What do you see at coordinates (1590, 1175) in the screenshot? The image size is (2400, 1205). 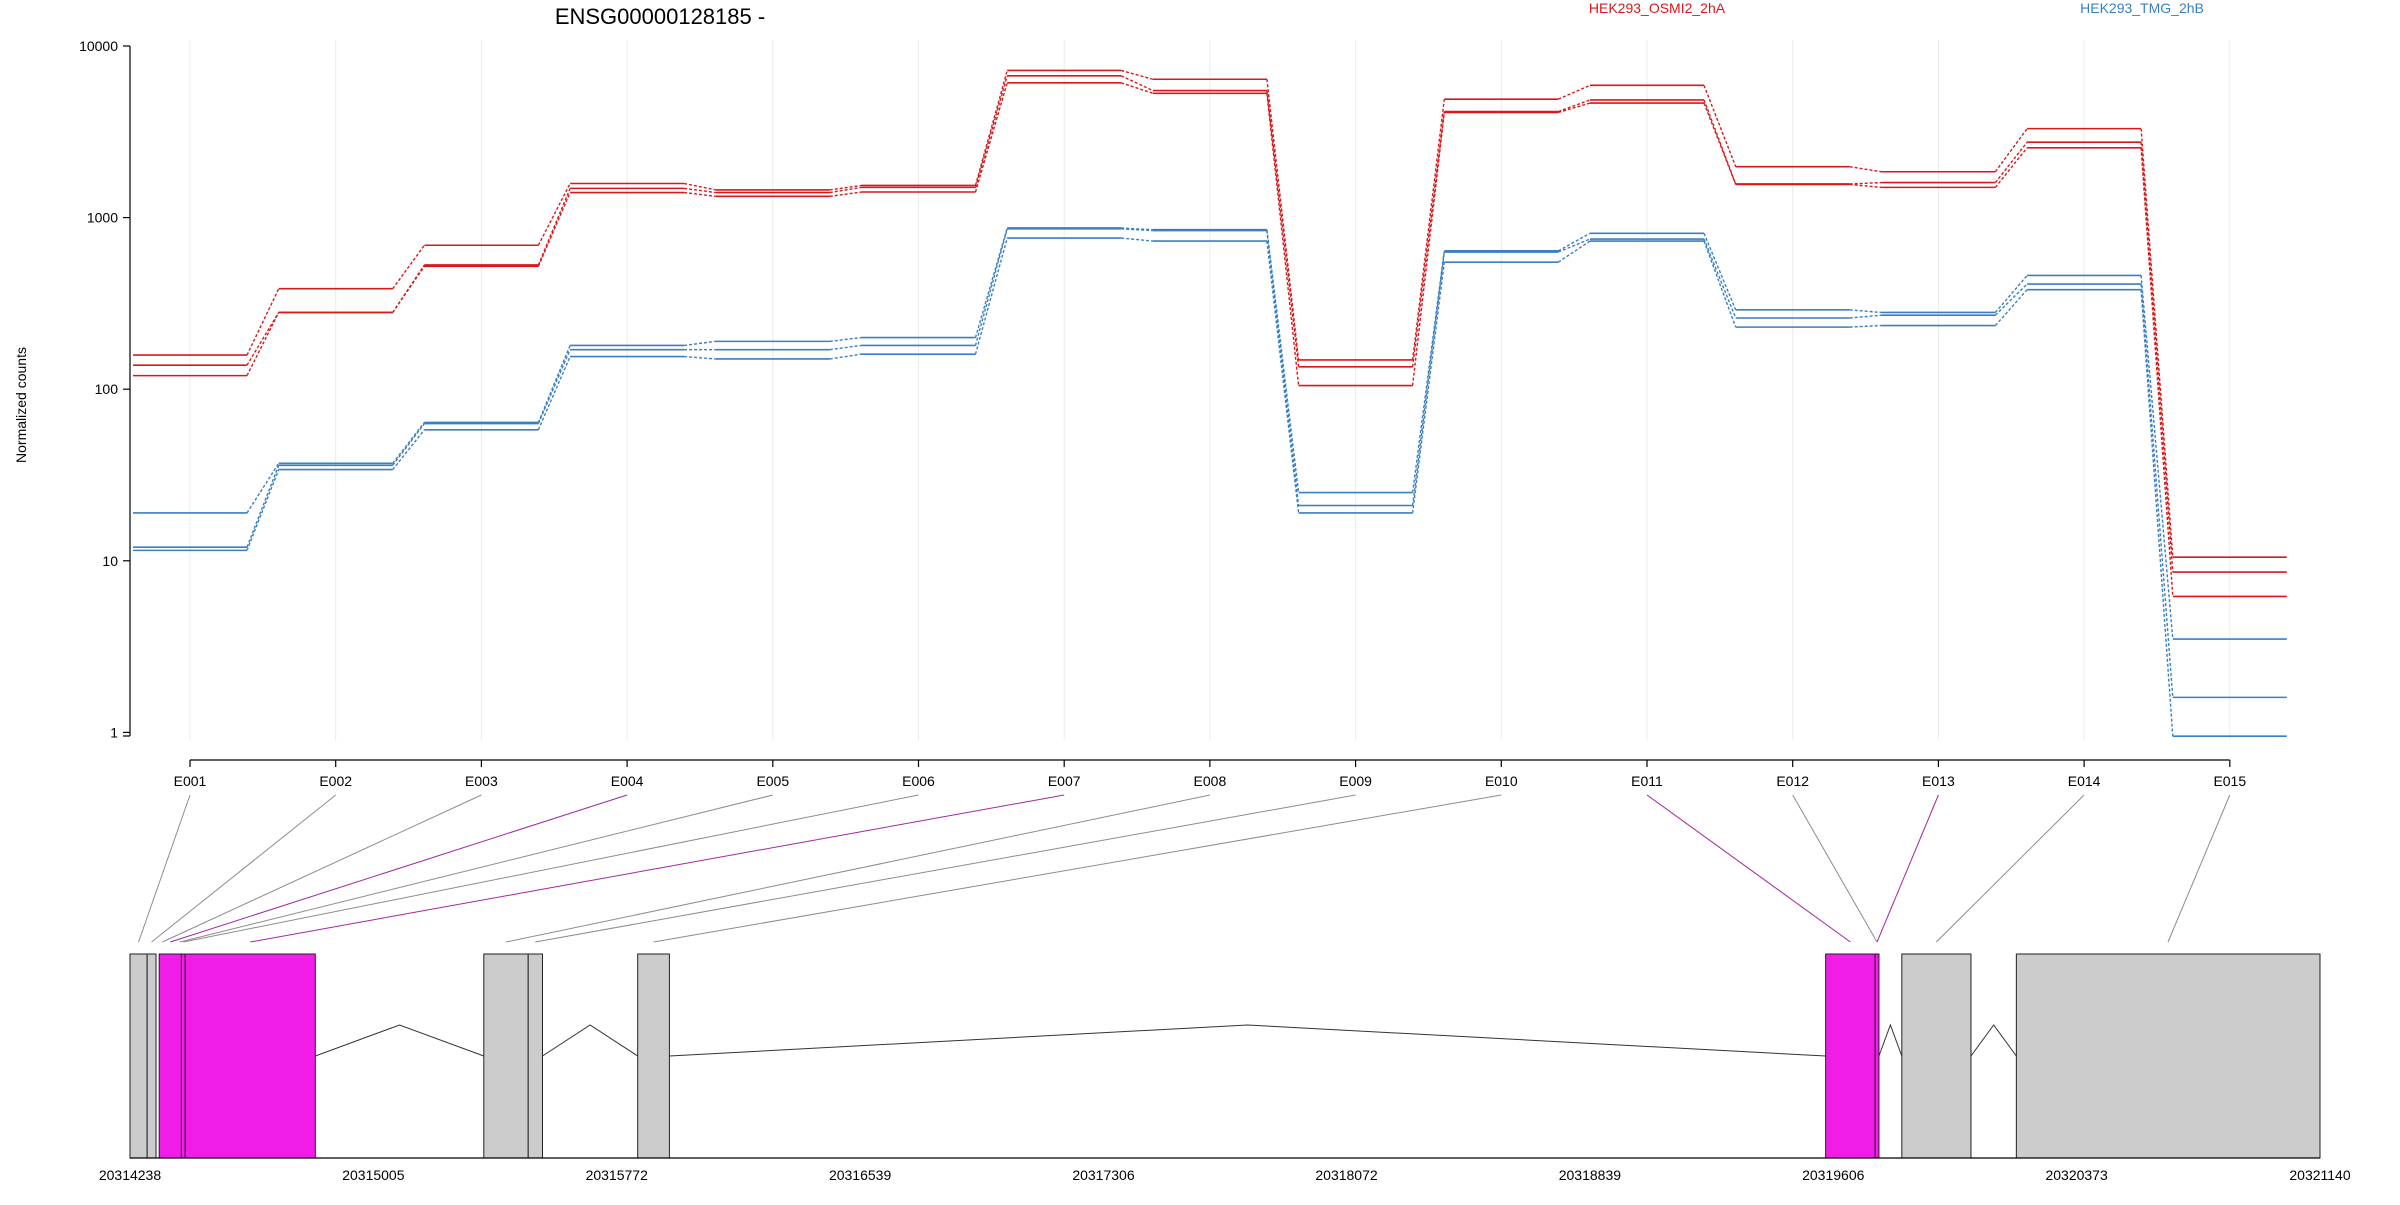 I see `genomic-tick-label: 20318839` at bounding box center [1590, 1175].